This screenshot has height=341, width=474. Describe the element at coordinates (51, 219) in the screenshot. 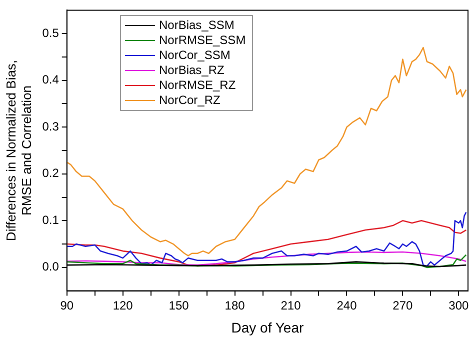

I see `y-tick-label: 0.1` at that location.